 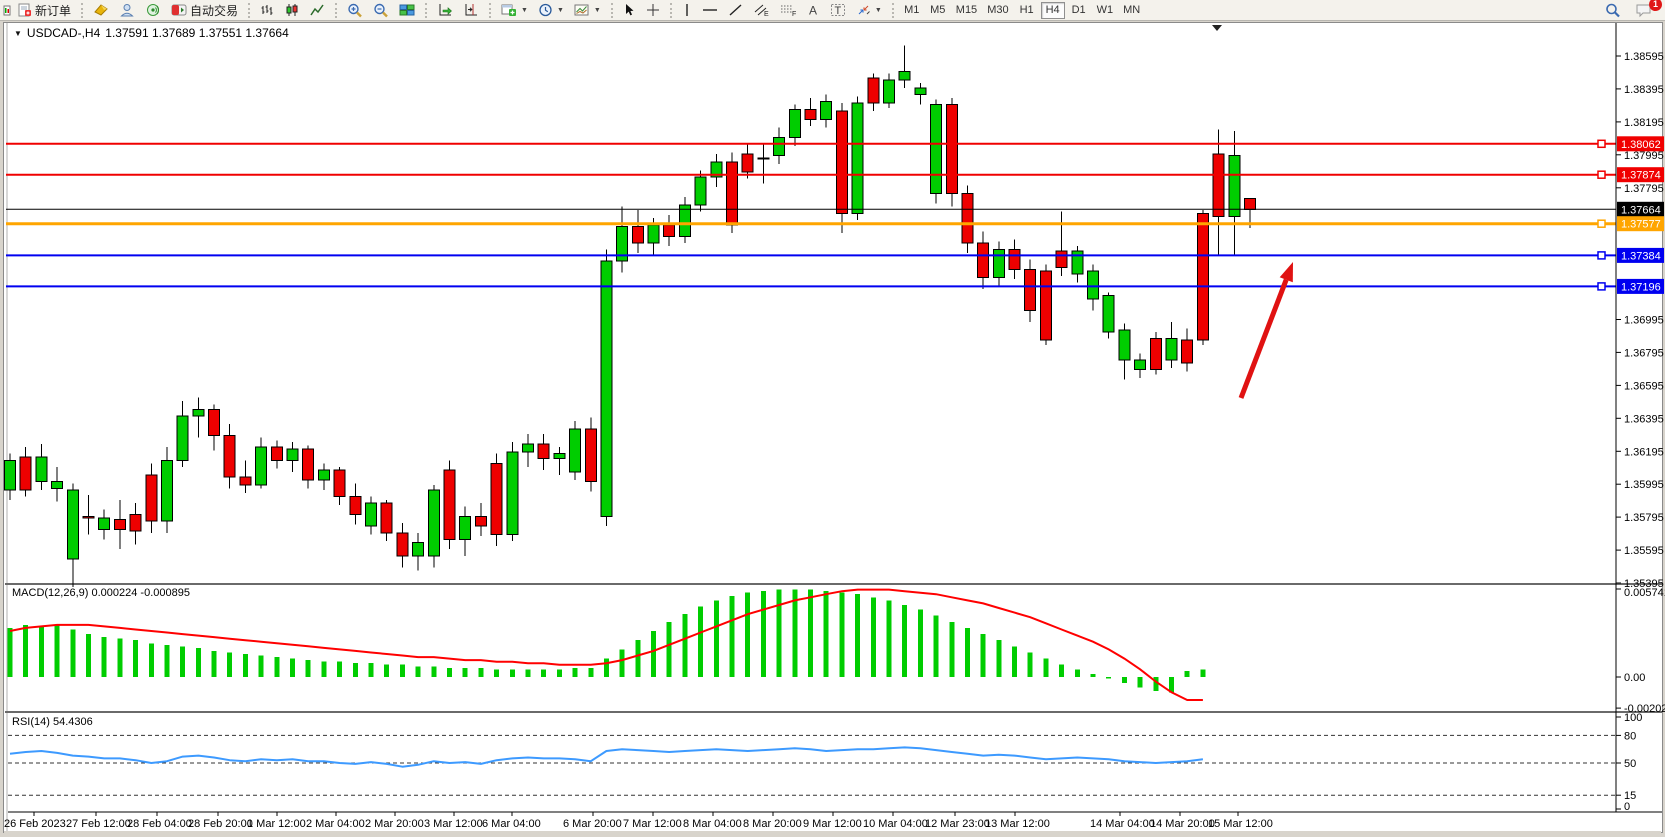 I want to click on macd-indicator-label: MACD(12,26,9) 0.000224 -0.000895, so click(x=101, y=593).